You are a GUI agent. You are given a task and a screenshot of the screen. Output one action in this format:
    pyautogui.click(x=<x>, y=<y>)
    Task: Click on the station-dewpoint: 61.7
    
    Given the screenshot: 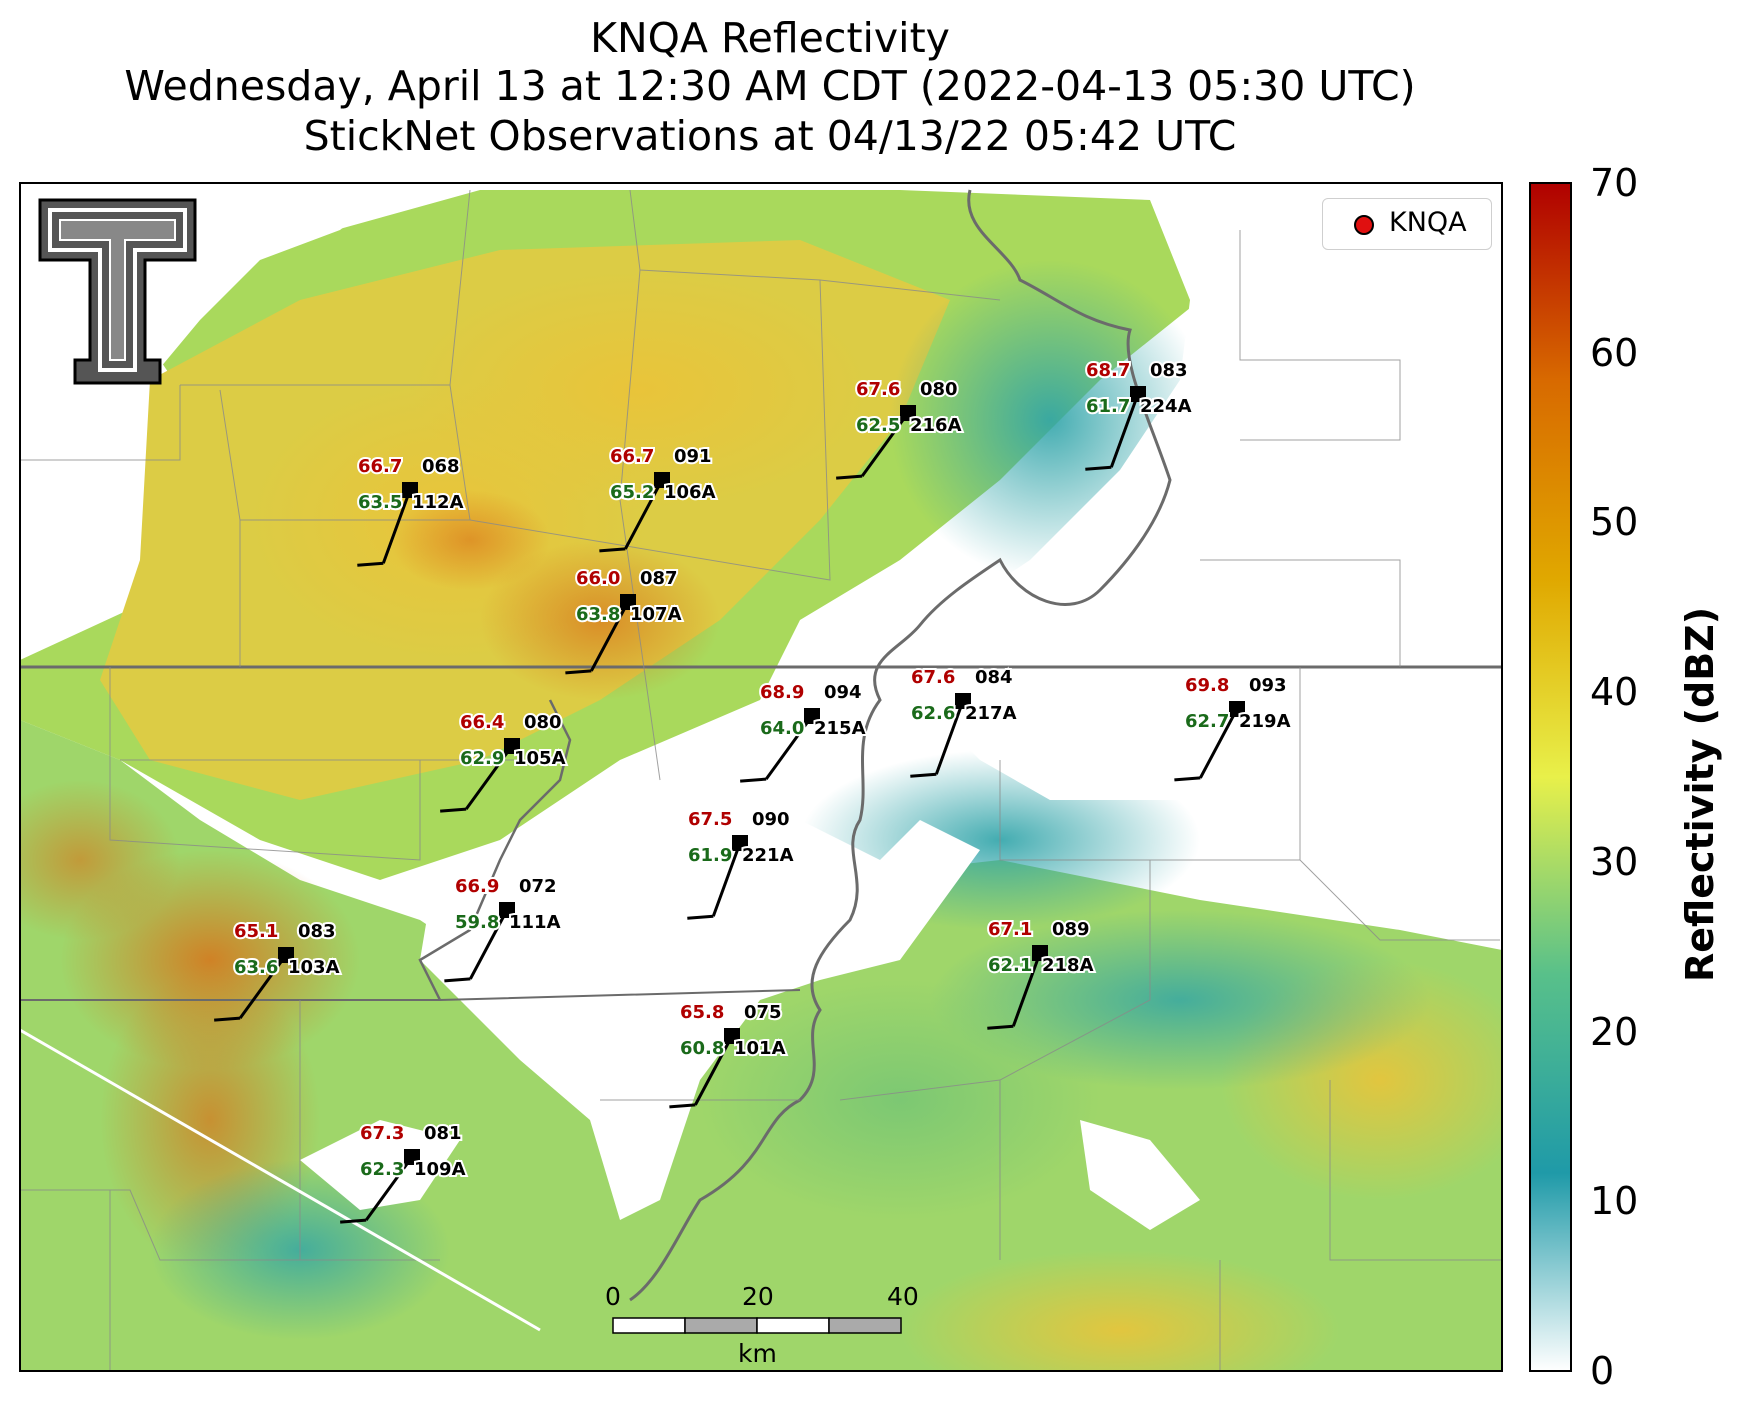 What is the action you would take?
    pyautogui.click(x=1108, y=406)
    